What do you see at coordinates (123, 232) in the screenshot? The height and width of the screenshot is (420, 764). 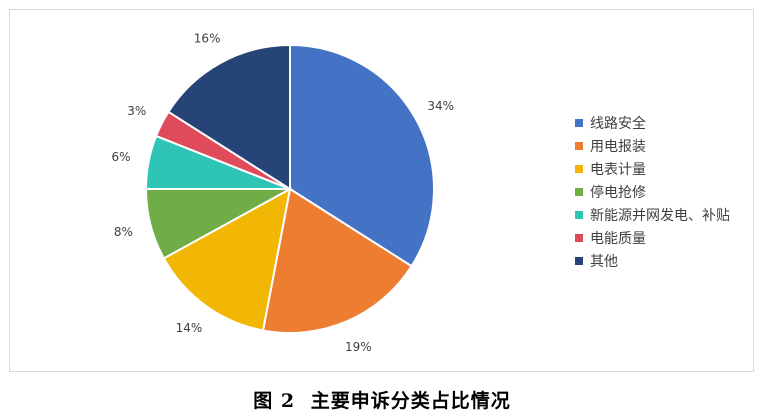 I see `data-label: 8%` at bounding box center [123, 232].